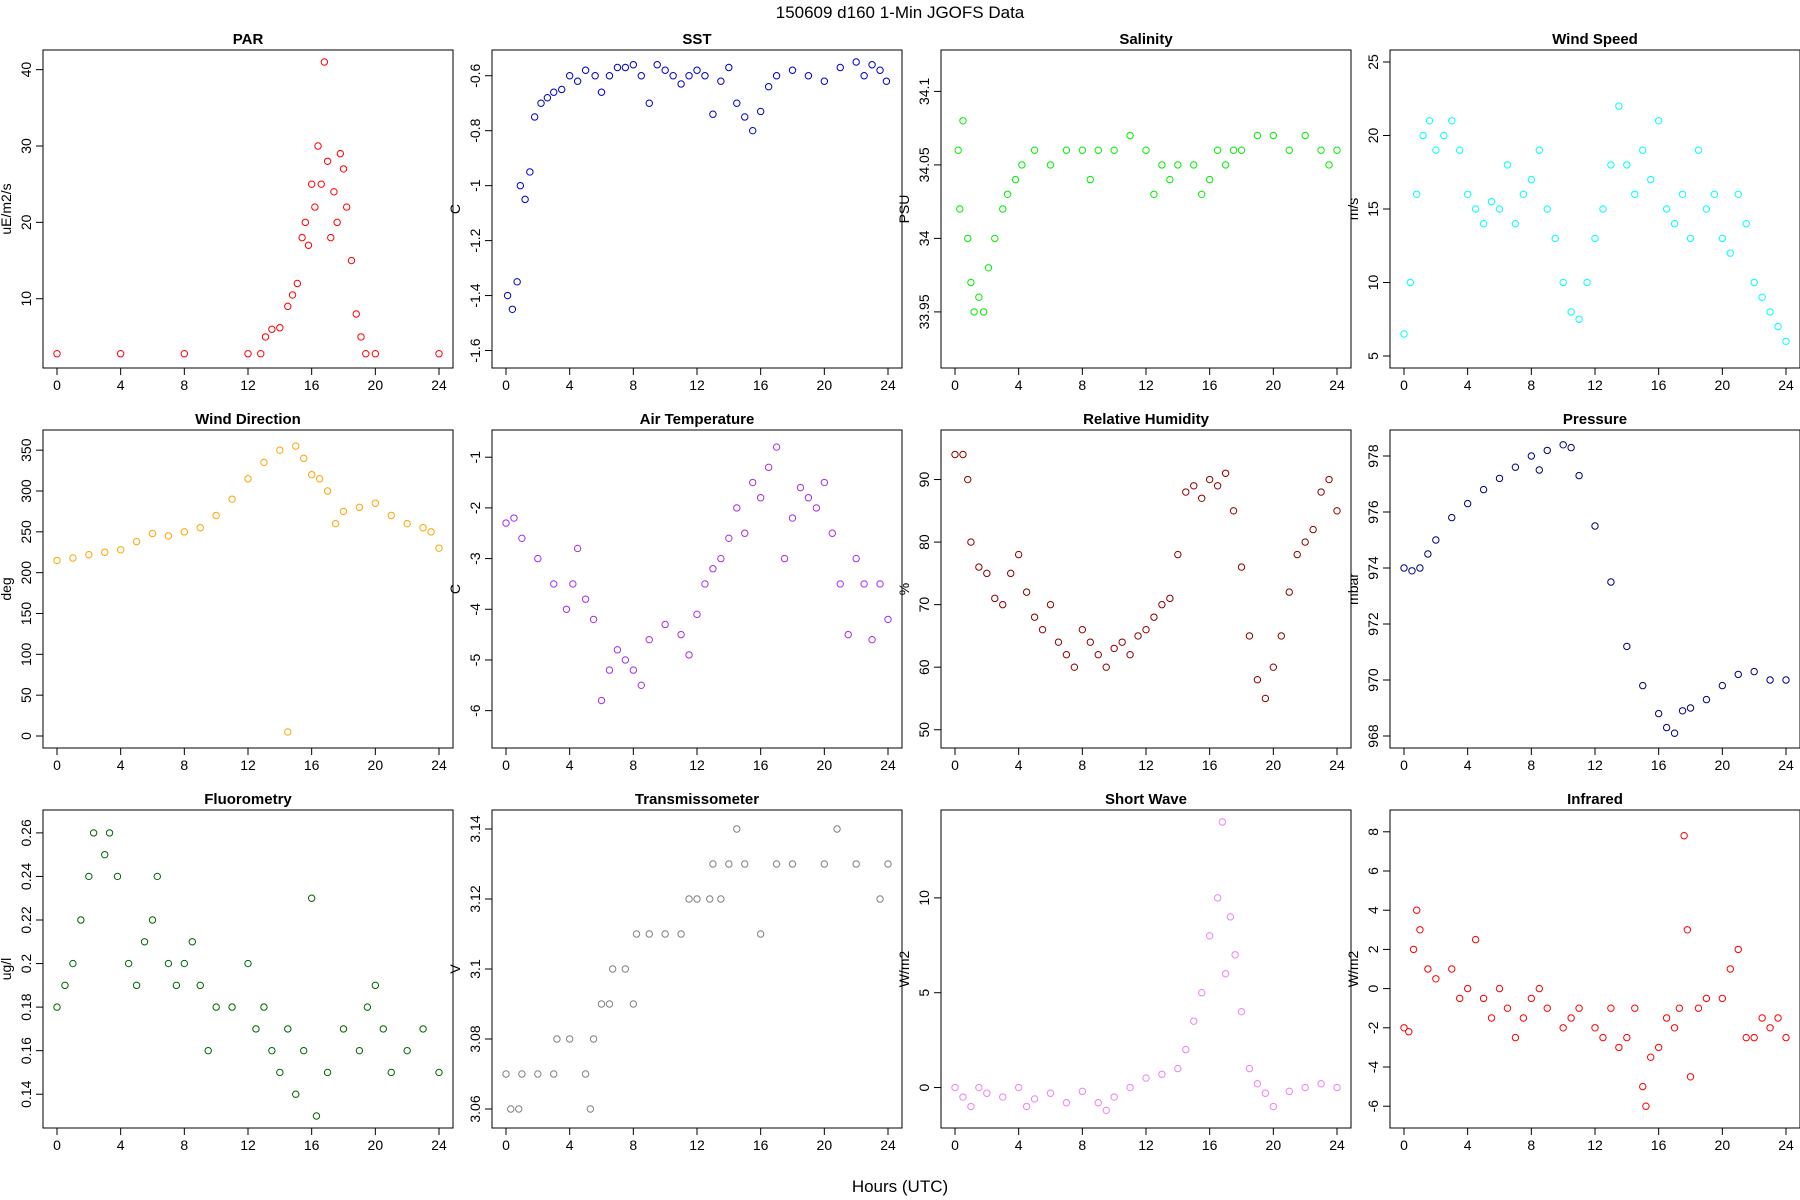  I want to click on series-points, so click(1146, 576).